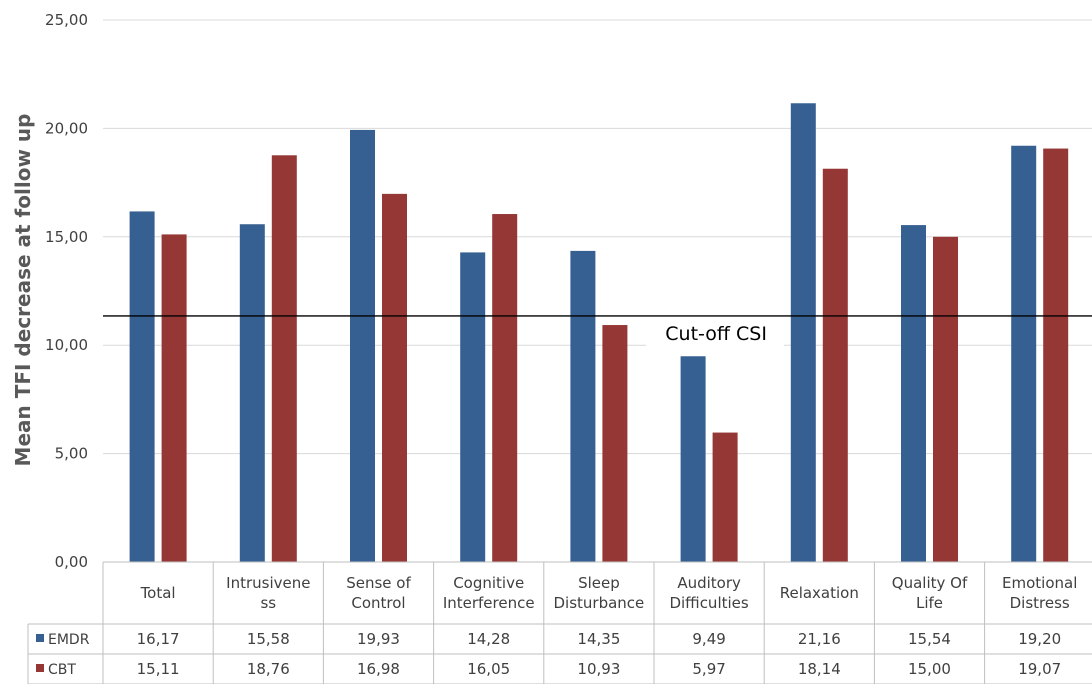 This screenshot has width=1092, height=684. I want to click on data-label-emdr: 19,93, so click(378, 639).